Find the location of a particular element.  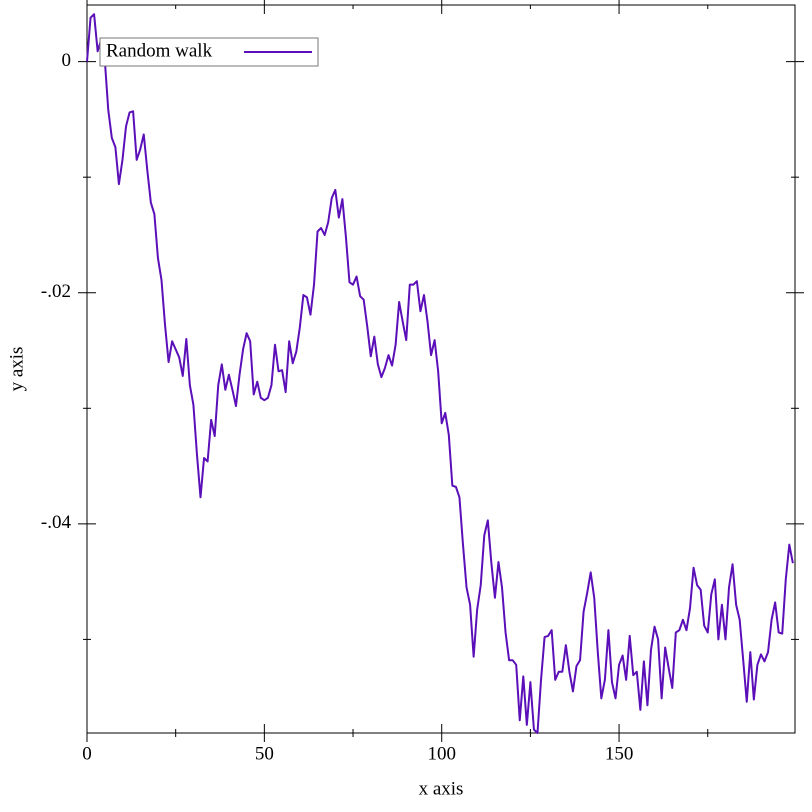

x-tick-label: 0 is located at coordinates (87, 753).